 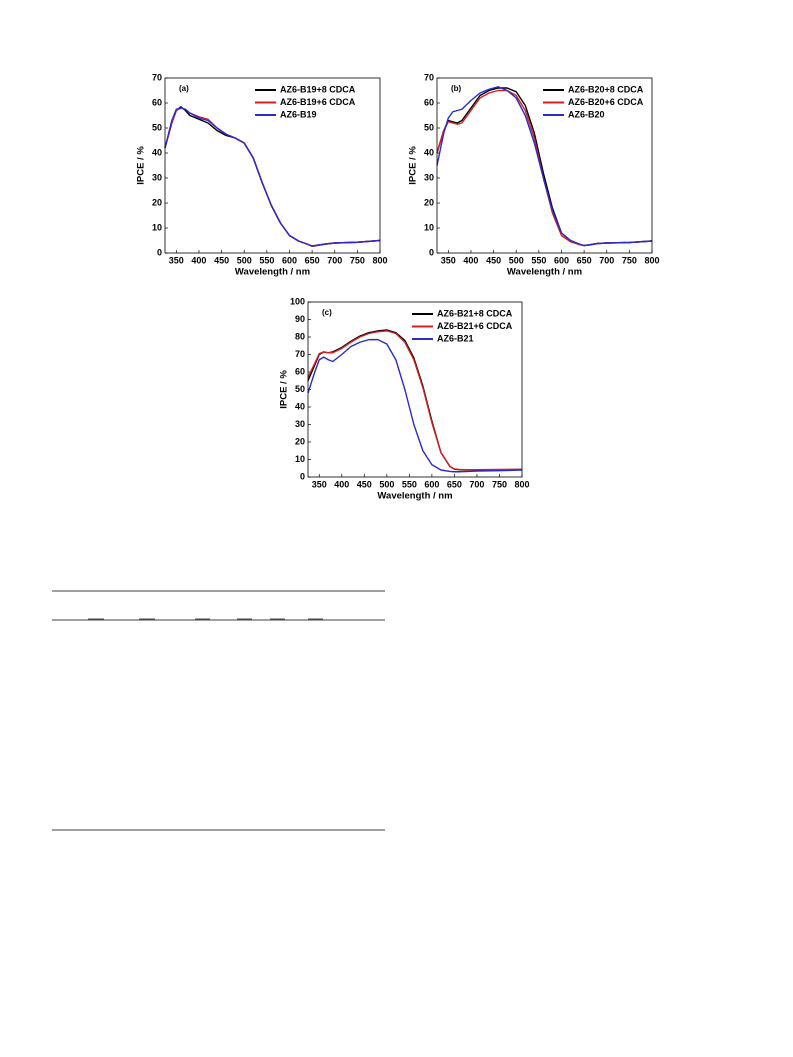 What do you see at coordinates (475, 326) in the screenshot?
I see `legend-label: AZ6-B21+6 CDCA` at bounding box center [475, 326].